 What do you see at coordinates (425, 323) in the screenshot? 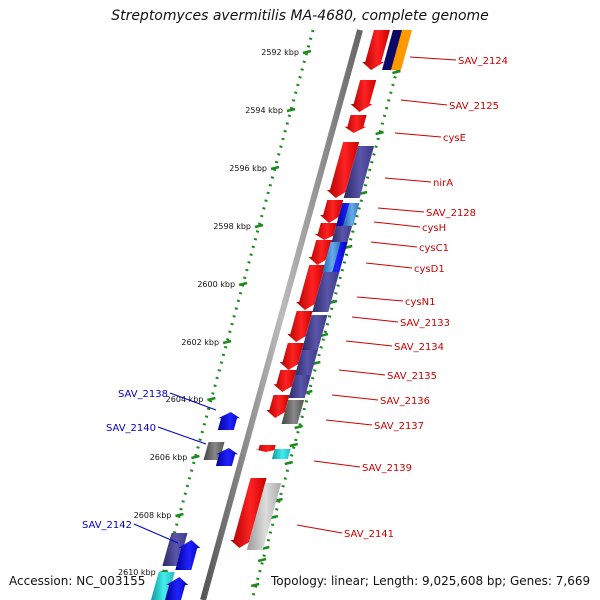
I see `gene-label: SAV_2133` at bounding box center [425, 323].